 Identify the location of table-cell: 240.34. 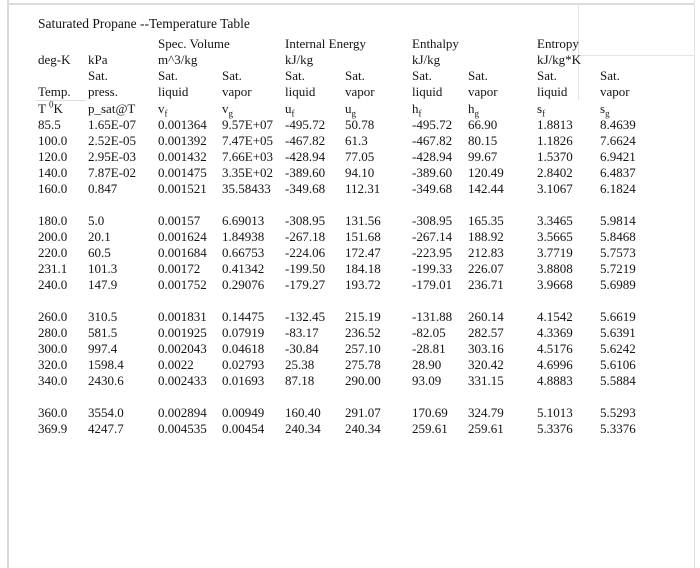
(303, 428).